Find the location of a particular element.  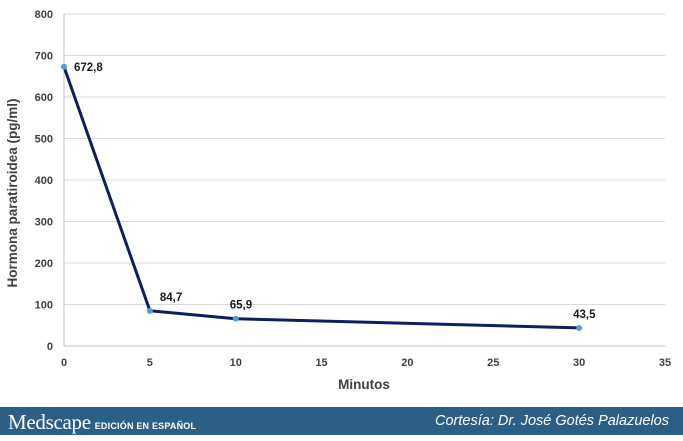

x-tick-label: 20 is located at coordinates (407, 363).